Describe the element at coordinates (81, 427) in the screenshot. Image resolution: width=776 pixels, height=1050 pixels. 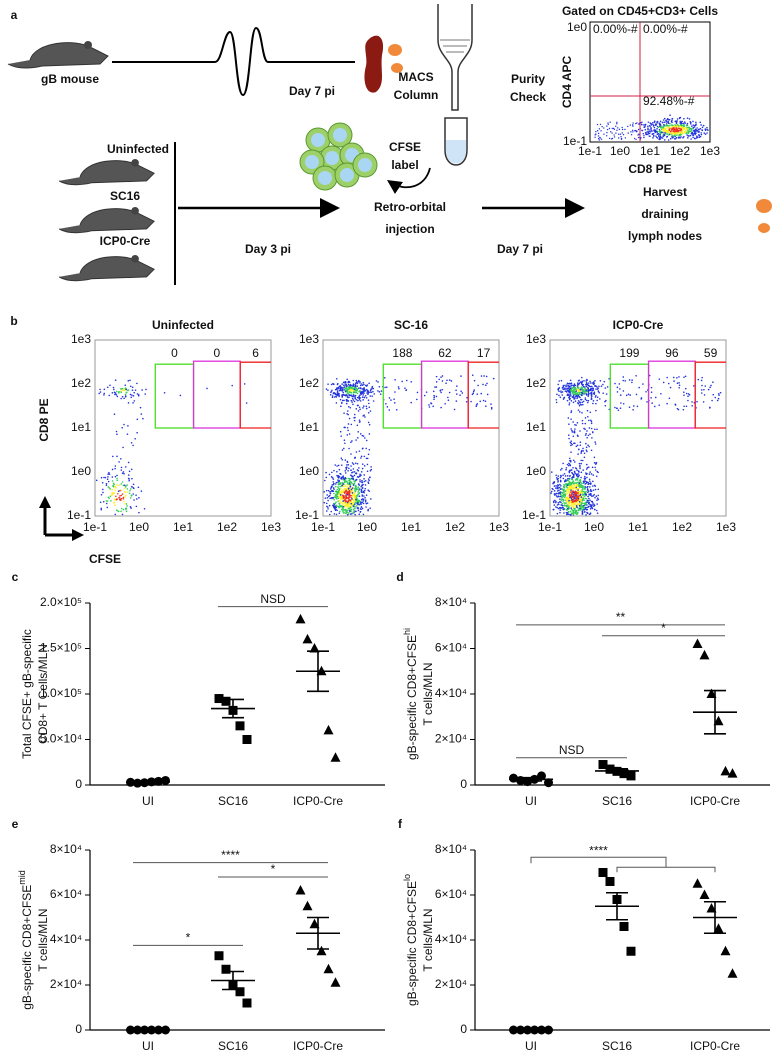
I see `y-tick-label: 1e1` at that location.